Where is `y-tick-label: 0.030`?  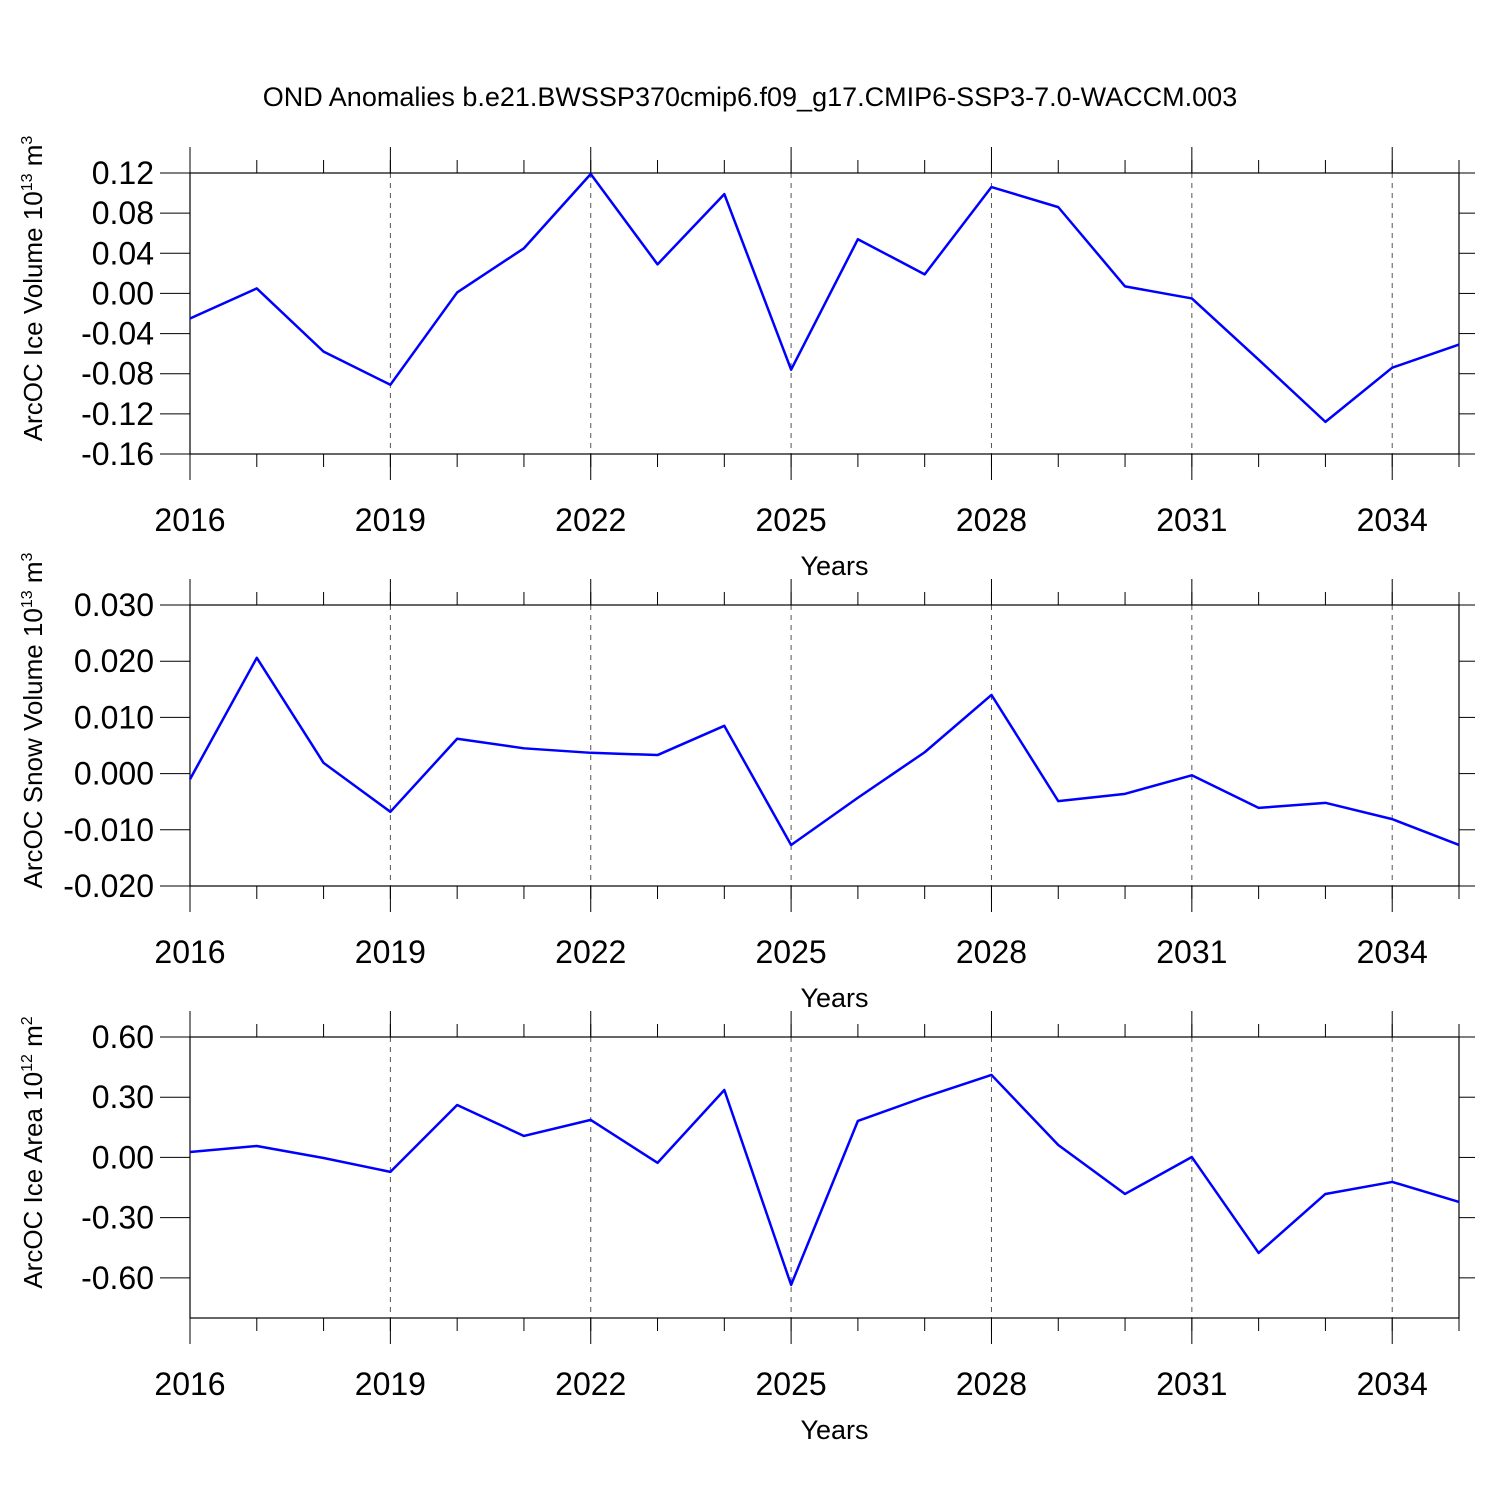 y-tick-label: 0.030 is located at coordinates (114, 605).